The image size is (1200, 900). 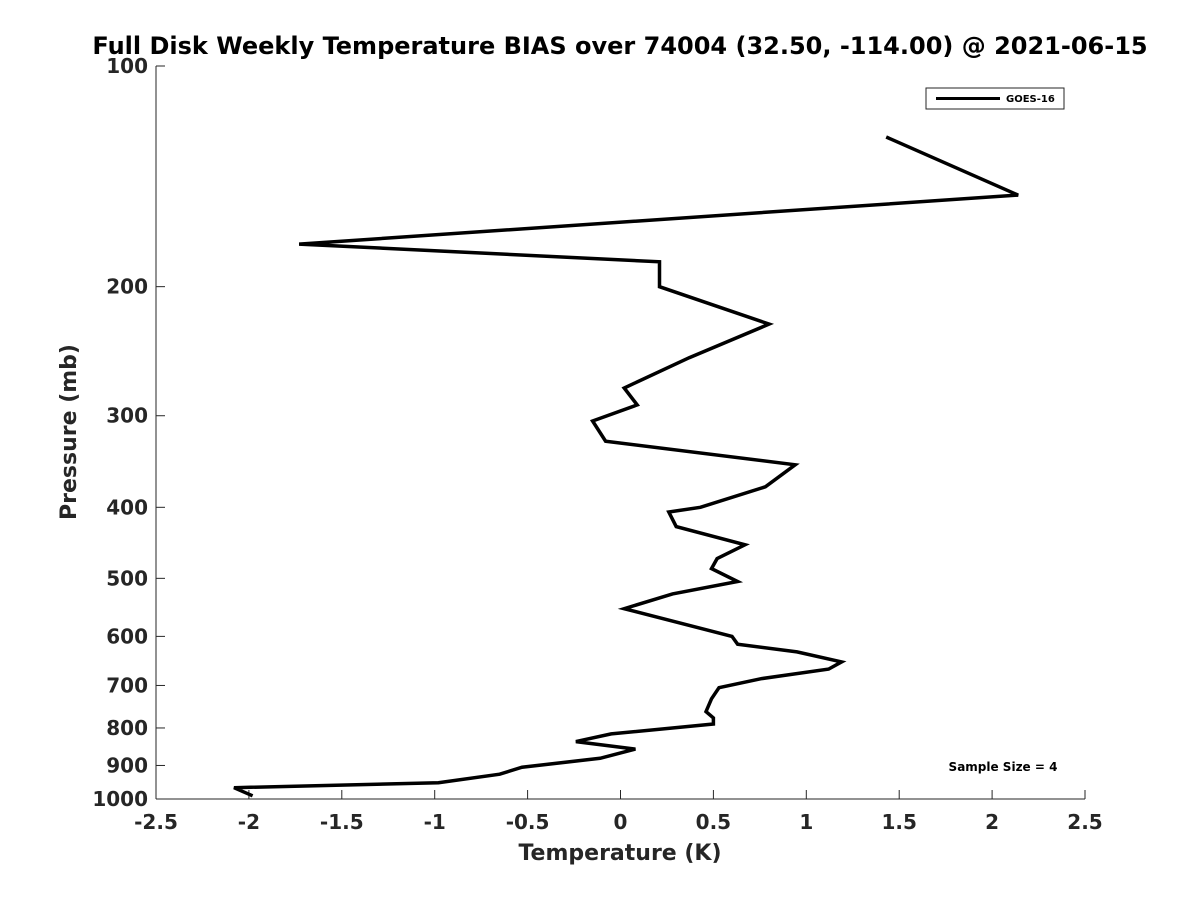 I want to click on y-tick-label: 1000, so click(x=120, y=799).